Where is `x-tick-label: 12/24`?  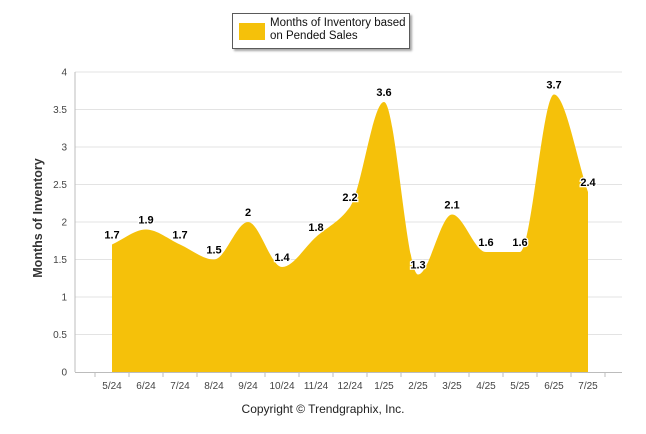 x-tick-label: 12/24 is located at coordinates (349, 386).